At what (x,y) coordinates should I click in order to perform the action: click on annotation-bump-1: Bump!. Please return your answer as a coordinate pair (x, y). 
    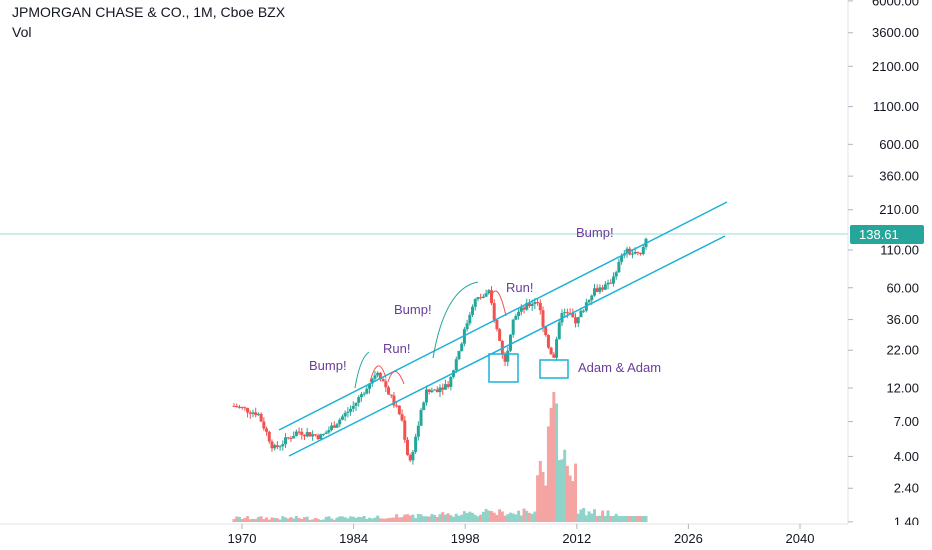
    Looking at the image, I should click on (328, 365).